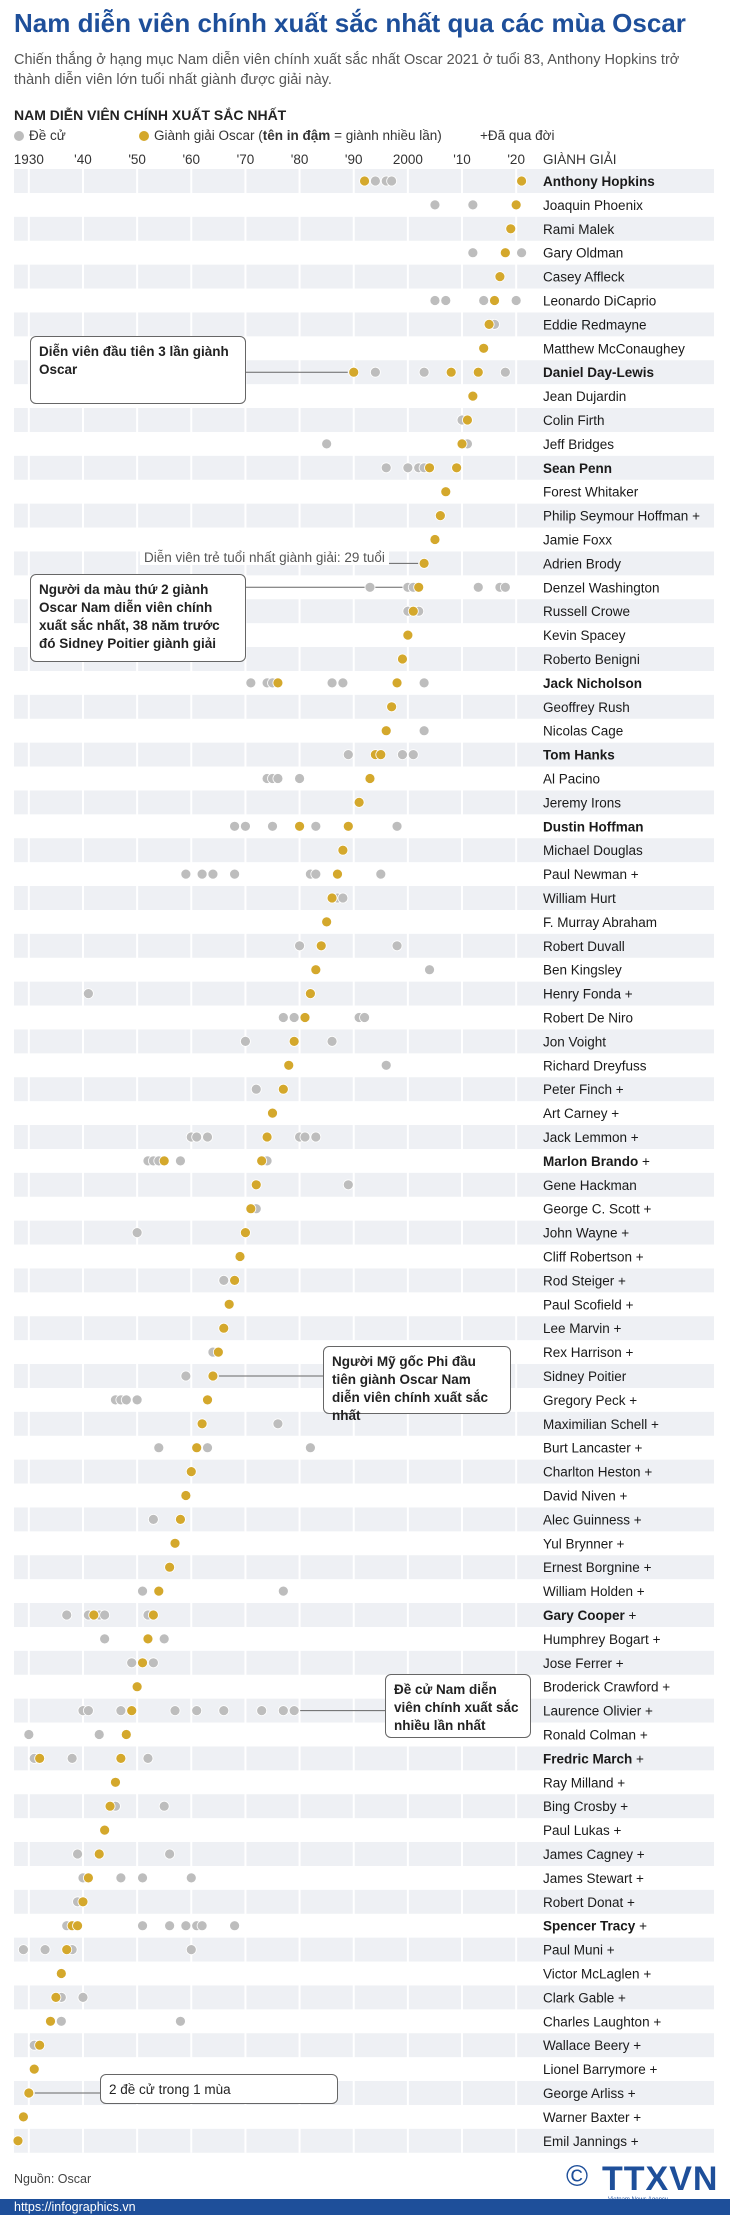 This screenshot has width=730, height=2215. Describe the element at coordinates (582, 1830) in the screenshot. I see `actor-name: Paul Lukas +` at that location.